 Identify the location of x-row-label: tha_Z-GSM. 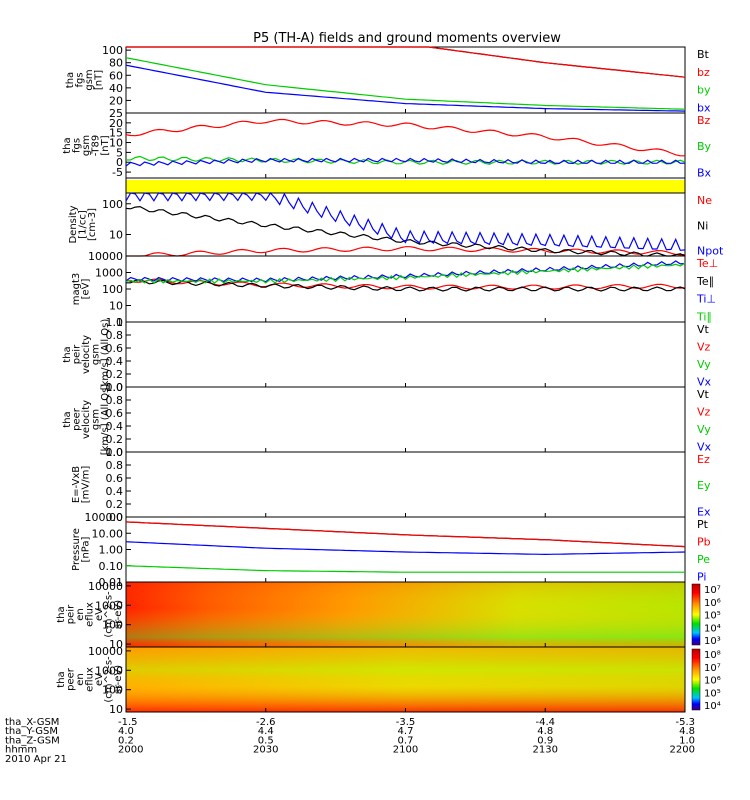
(32, 740).